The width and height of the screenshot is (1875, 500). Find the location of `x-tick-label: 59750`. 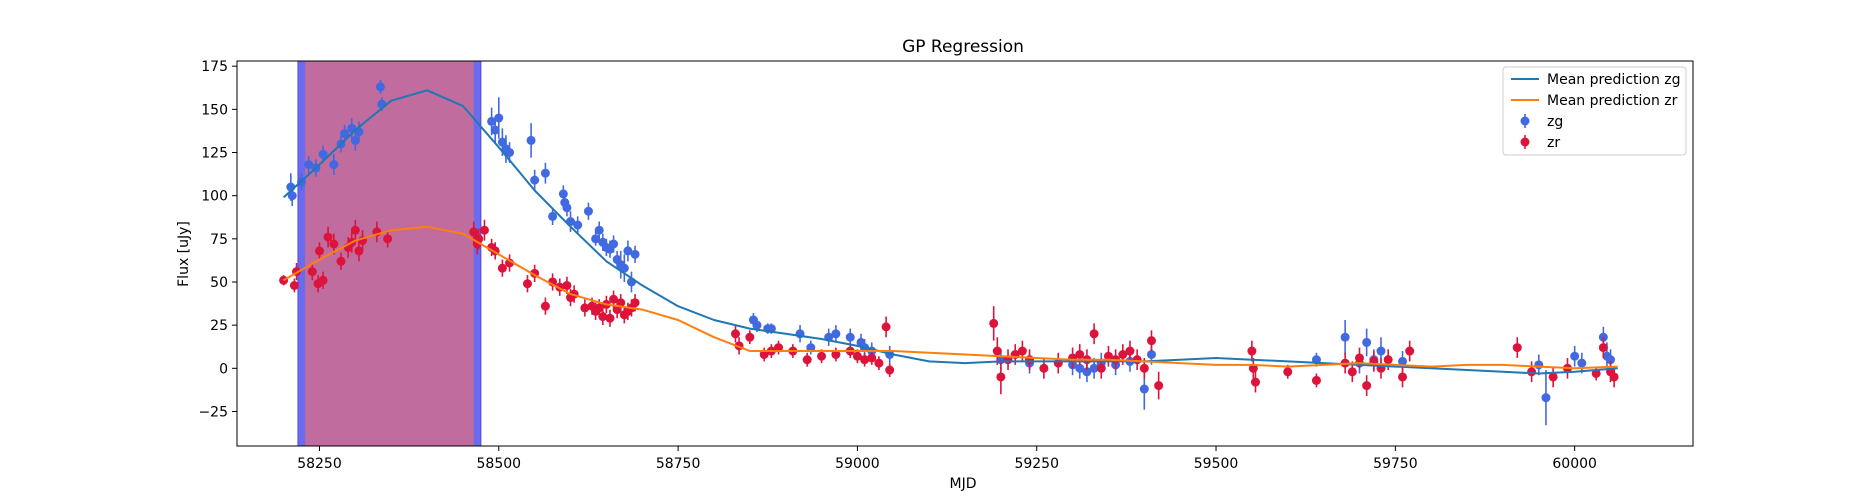

x-tick-label: 59750 is located at coordinates (1395, 464).